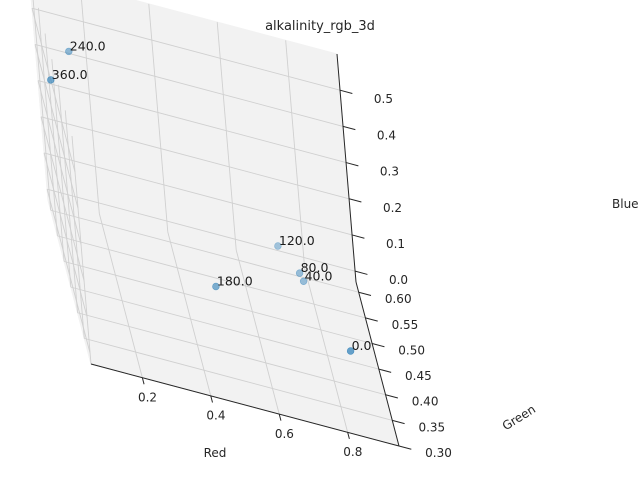 This screenshot has width=640, height=480. Describe the element at coordinates (284, 434) in the screenshot. I see `x-tick-label: 0.6` at that location.